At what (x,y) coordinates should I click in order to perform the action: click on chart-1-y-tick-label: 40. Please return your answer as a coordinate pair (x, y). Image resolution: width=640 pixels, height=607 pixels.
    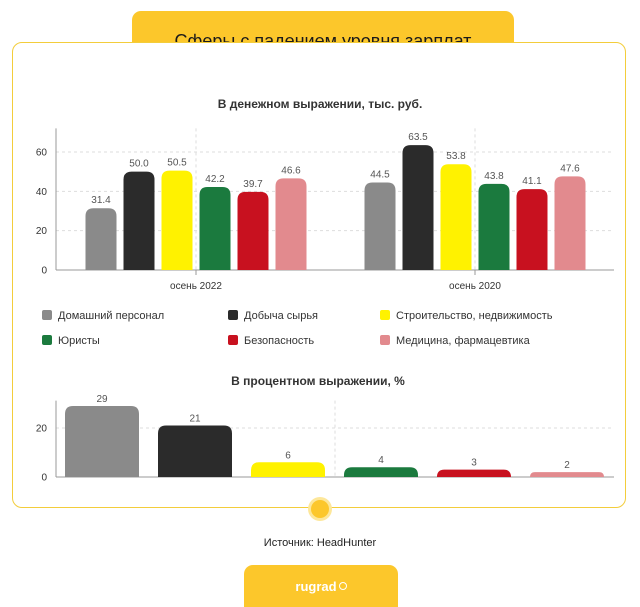
    Looking at the image, I should click on (42, 192).